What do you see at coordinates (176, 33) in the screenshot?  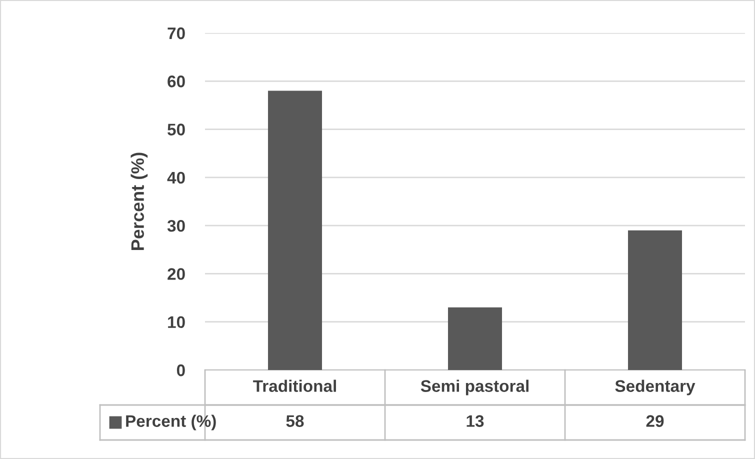 I see `y-tick-label: 70` at bounding box center [176, 33].